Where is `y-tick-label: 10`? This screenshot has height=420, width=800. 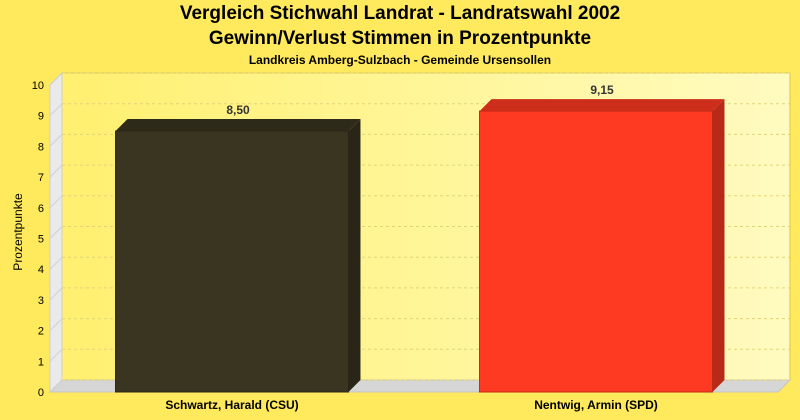
y-tick-label: 10 is located at coordinates (38, 86).